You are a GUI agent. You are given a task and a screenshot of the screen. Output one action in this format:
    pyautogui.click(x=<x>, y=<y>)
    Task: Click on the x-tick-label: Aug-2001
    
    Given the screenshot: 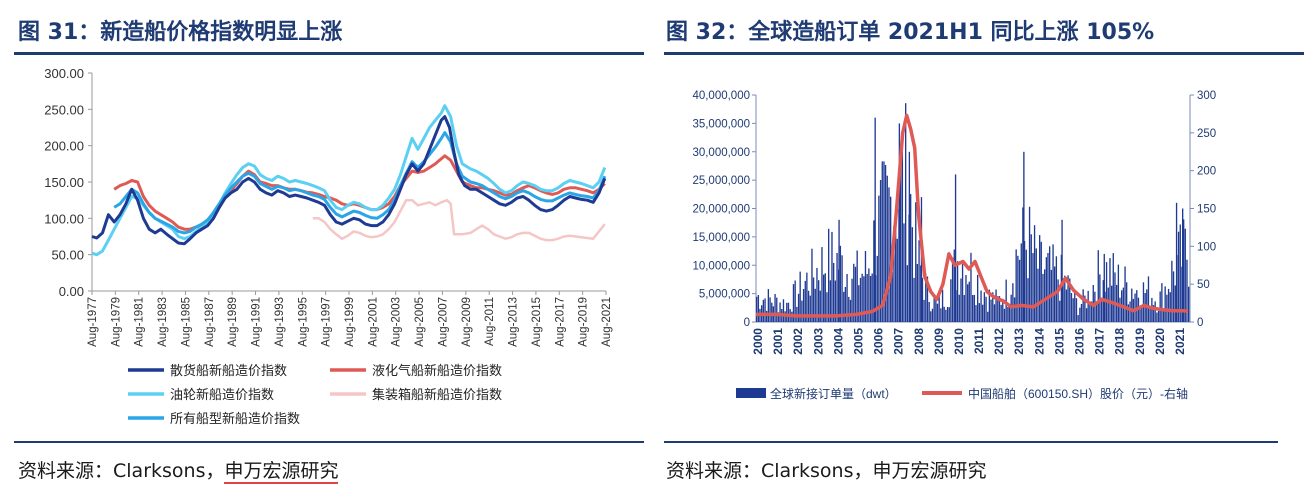 What is the action you would take?
    pyautogui.click(x=373, y=322)
    